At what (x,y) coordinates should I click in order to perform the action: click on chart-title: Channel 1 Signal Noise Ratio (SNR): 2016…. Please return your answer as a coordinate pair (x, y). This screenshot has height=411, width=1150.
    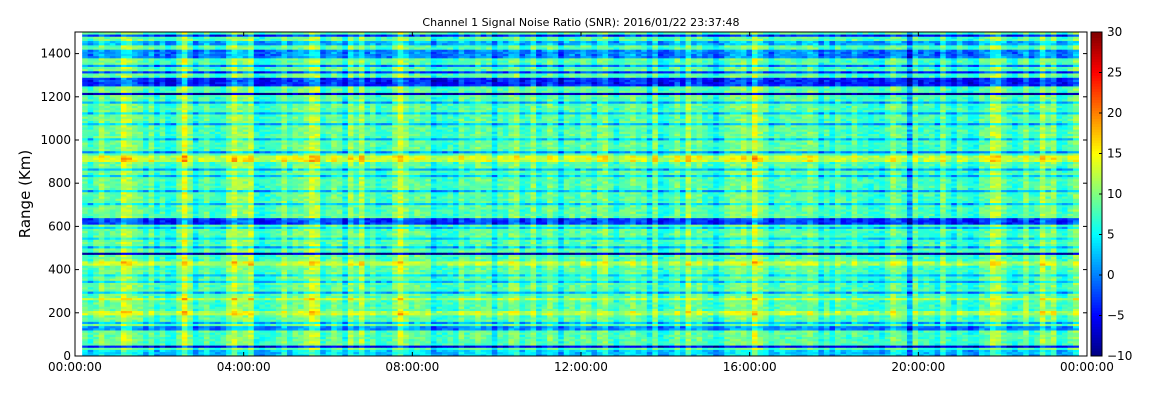
    Looking at the image, I should click on (580, 22).